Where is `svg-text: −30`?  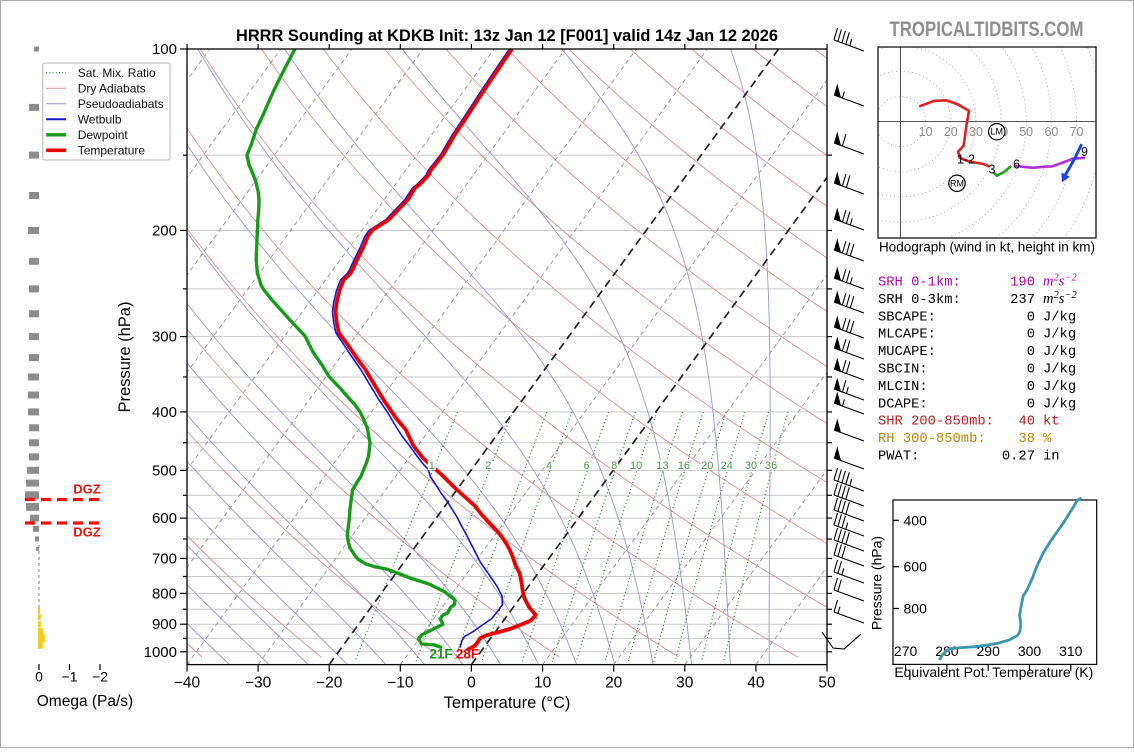
svg-text: −30 is located at coordinates (258, 683).